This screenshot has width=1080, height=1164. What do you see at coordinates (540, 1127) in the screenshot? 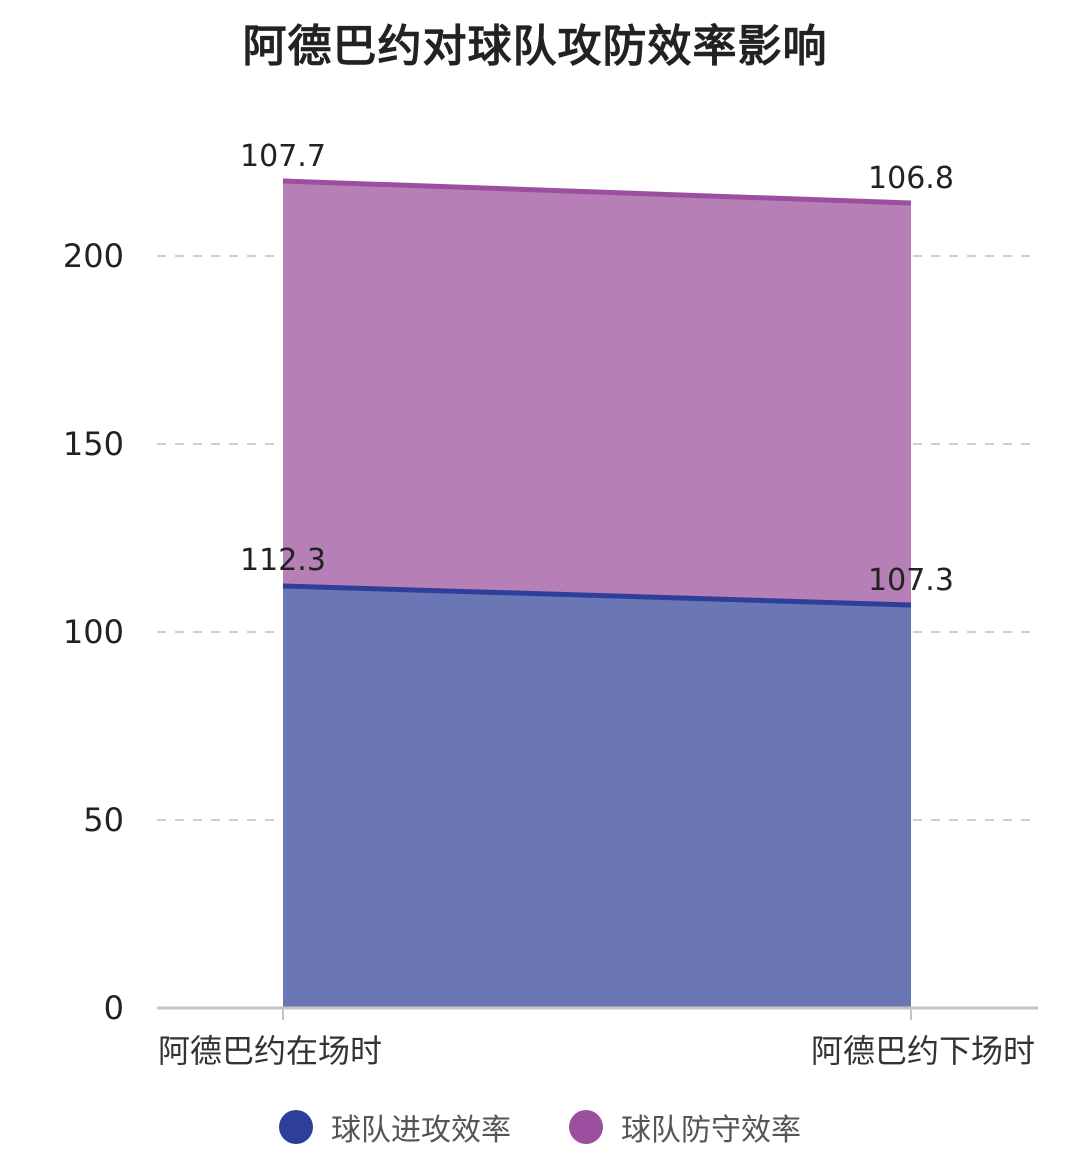
I see `legend: 球队进攻效率 球队防守效率` at bounding box center [540, 1127].